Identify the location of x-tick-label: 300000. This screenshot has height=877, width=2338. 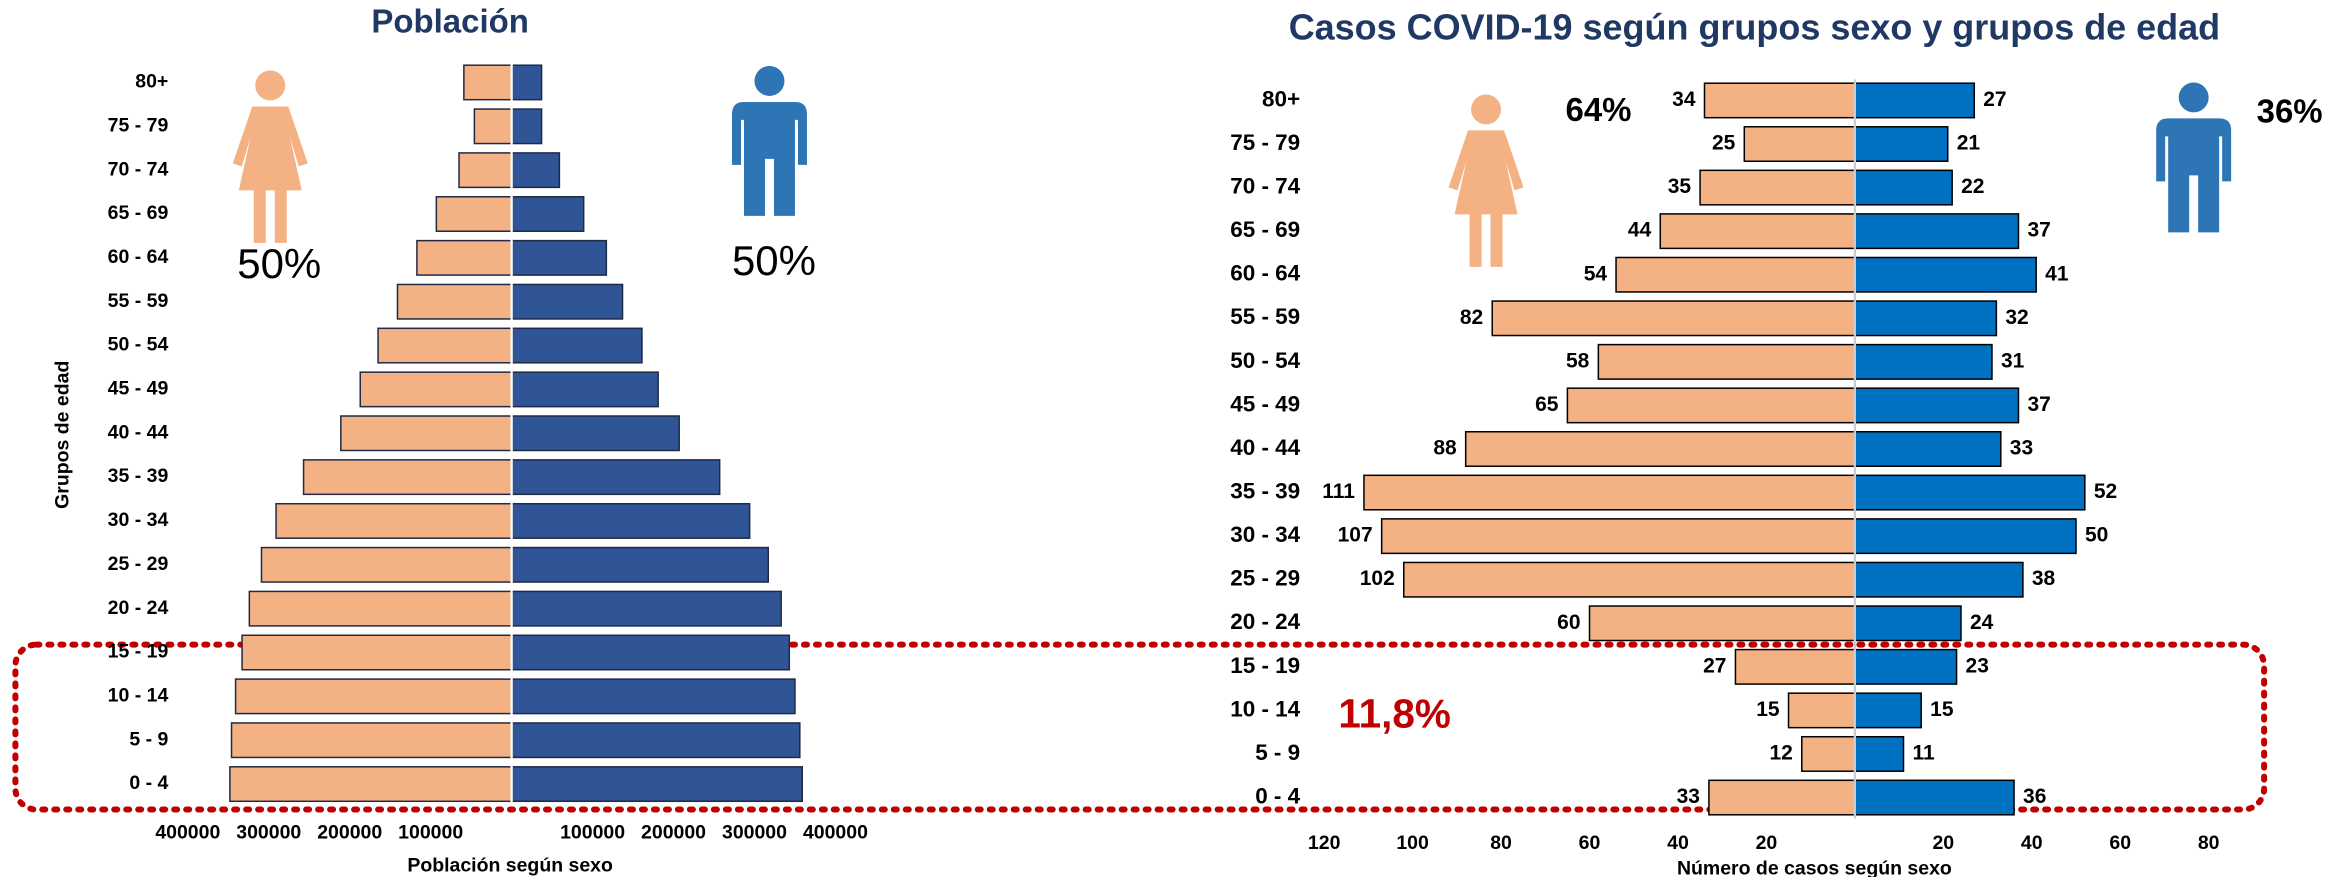
(268, 833).